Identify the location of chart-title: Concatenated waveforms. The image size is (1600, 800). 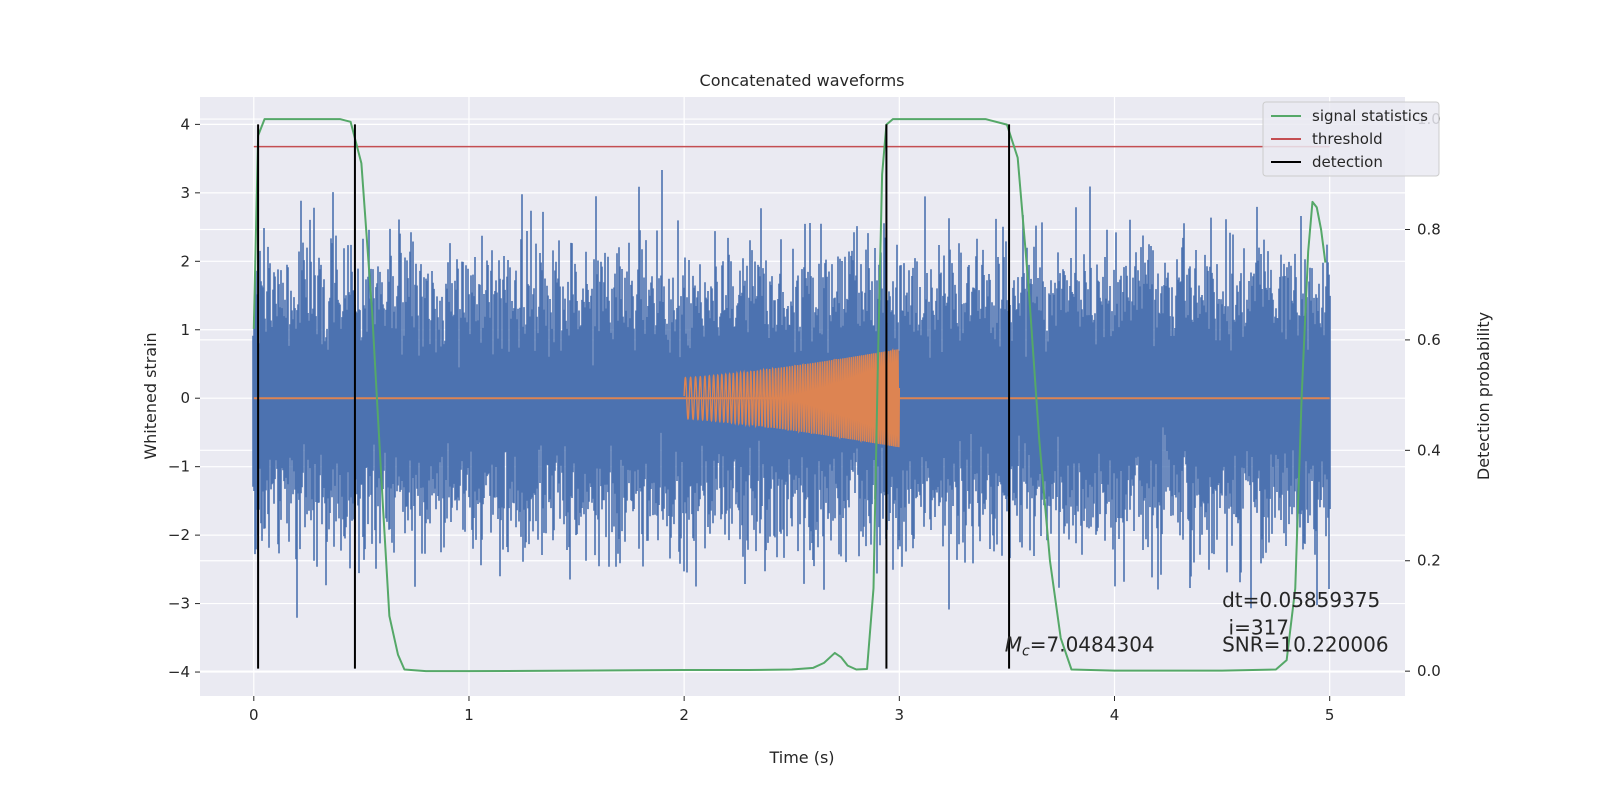
(802, 80).